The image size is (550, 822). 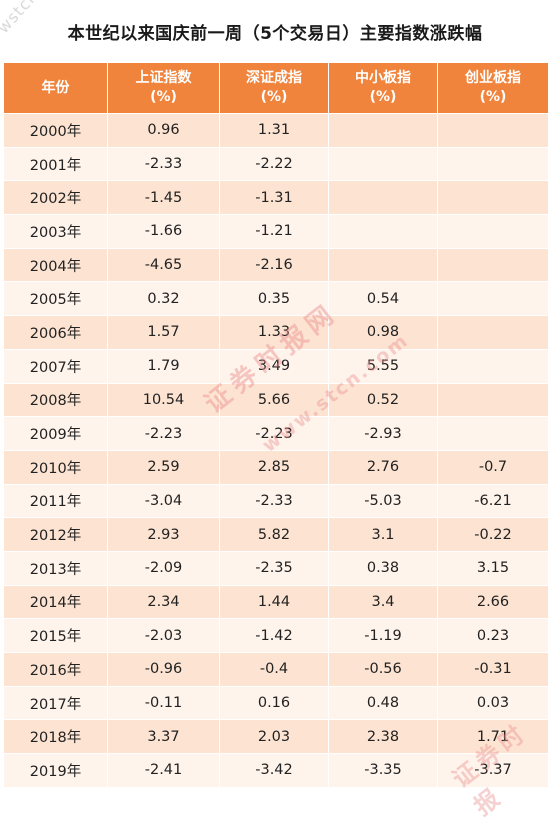 What do you see at coordinates (55, 164) in the screenshot?
I see `cell-year: 2001年` at bounding box center [55, 164].